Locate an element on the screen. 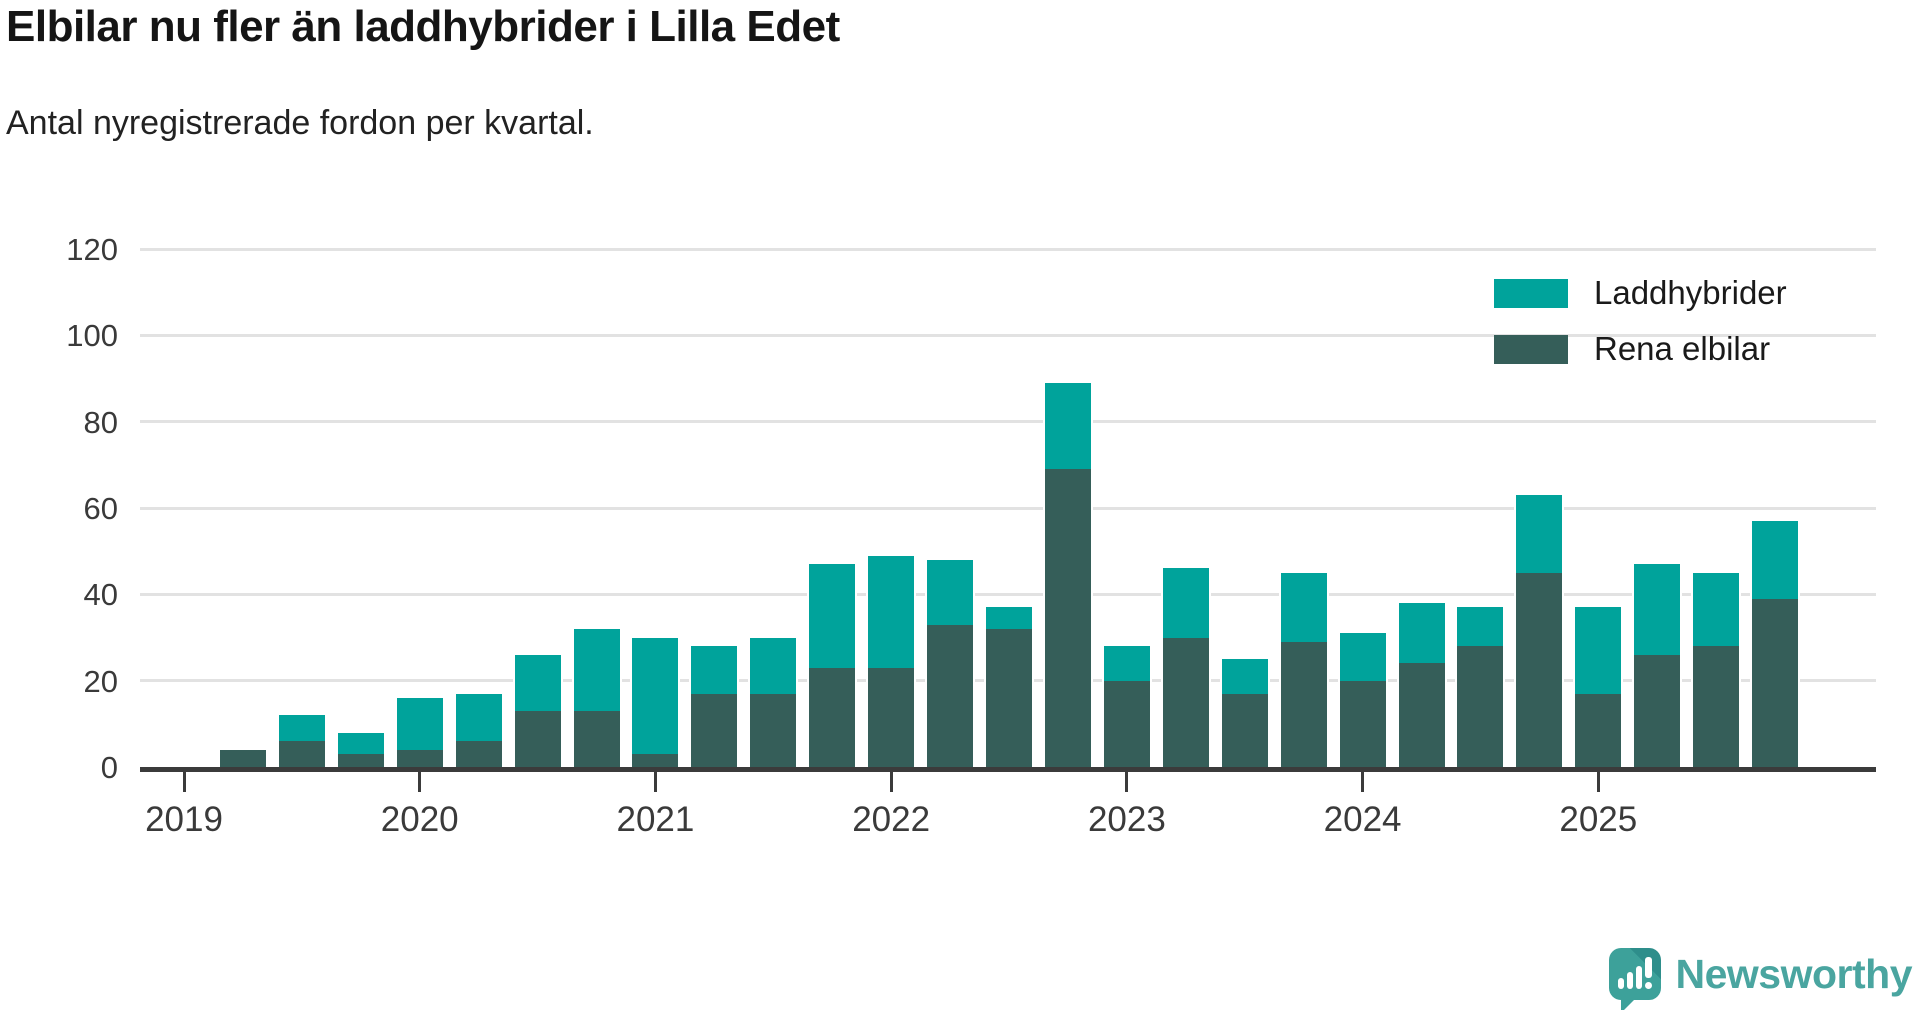 The width and height of the screenshot is (1920, 1010). bar-2025-Q3 is located at coordinates (1775, 644).